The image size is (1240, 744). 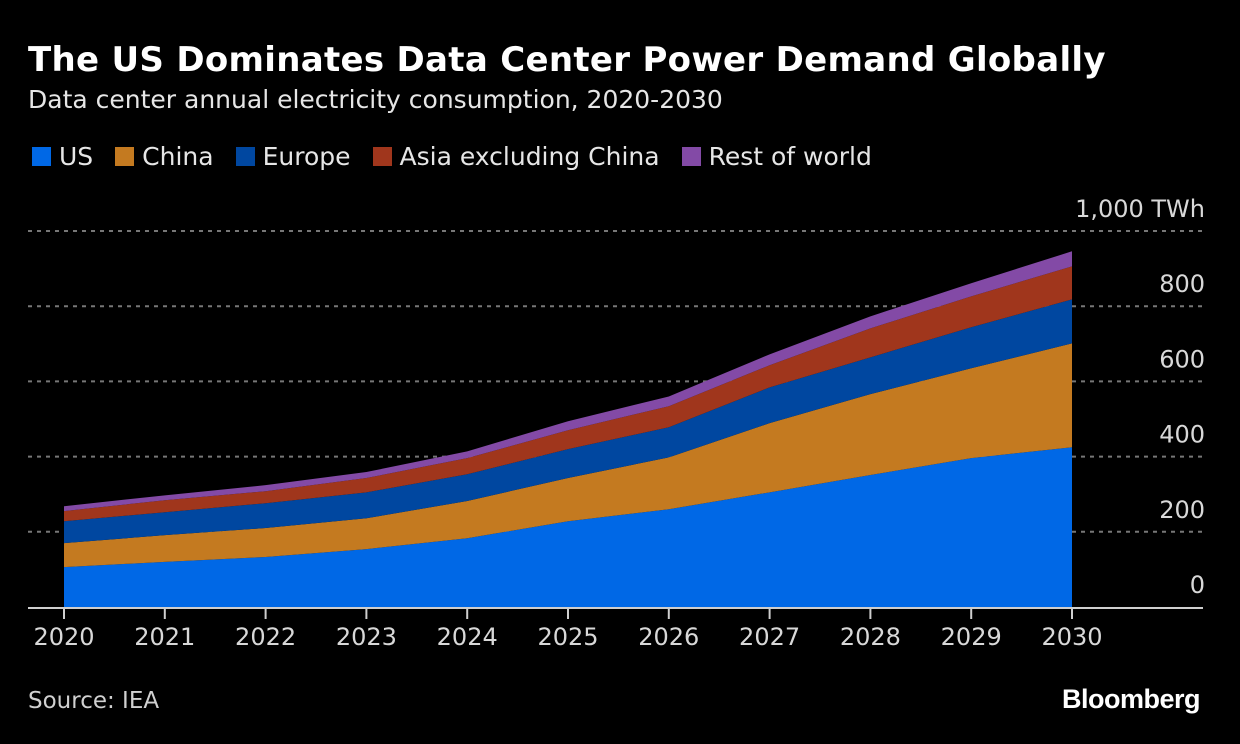 I want to click on legend-item: US, so click(x=62, y=156).